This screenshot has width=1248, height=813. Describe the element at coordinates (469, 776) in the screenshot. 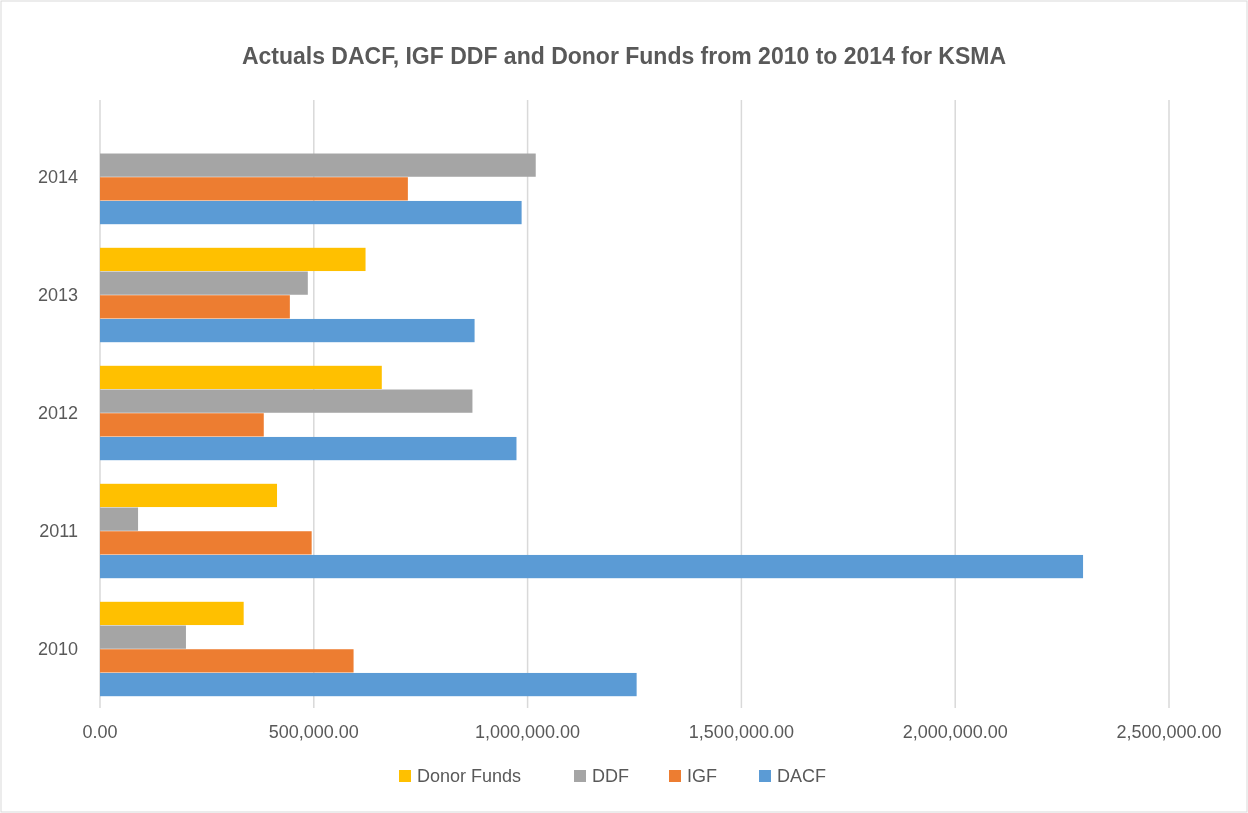

I see `legend-label: Donor Funds` at that location.